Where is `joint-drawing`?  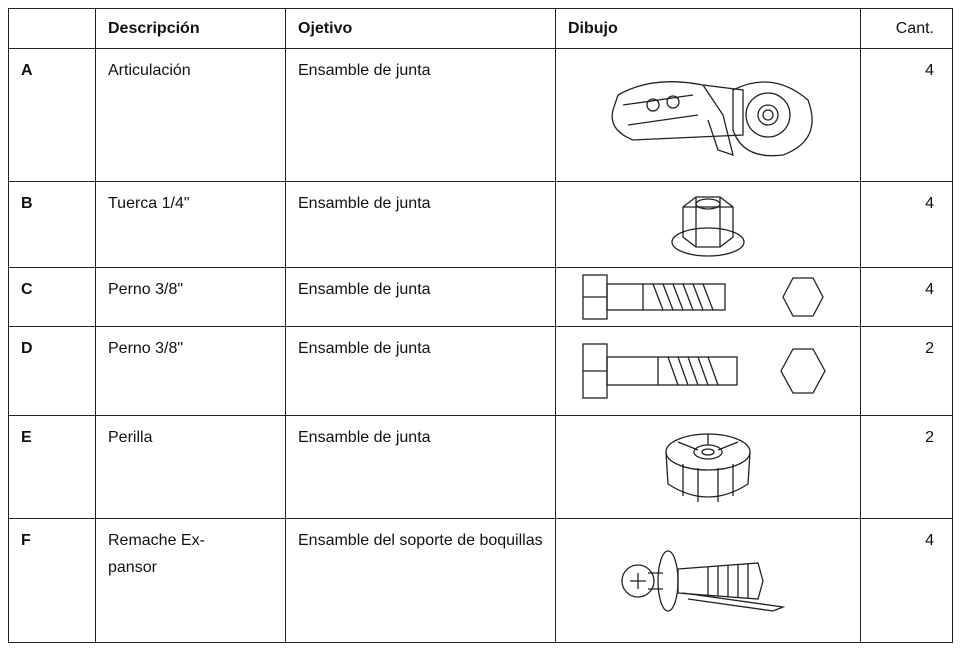
joint-drawing is located at coordinates (712, 119).